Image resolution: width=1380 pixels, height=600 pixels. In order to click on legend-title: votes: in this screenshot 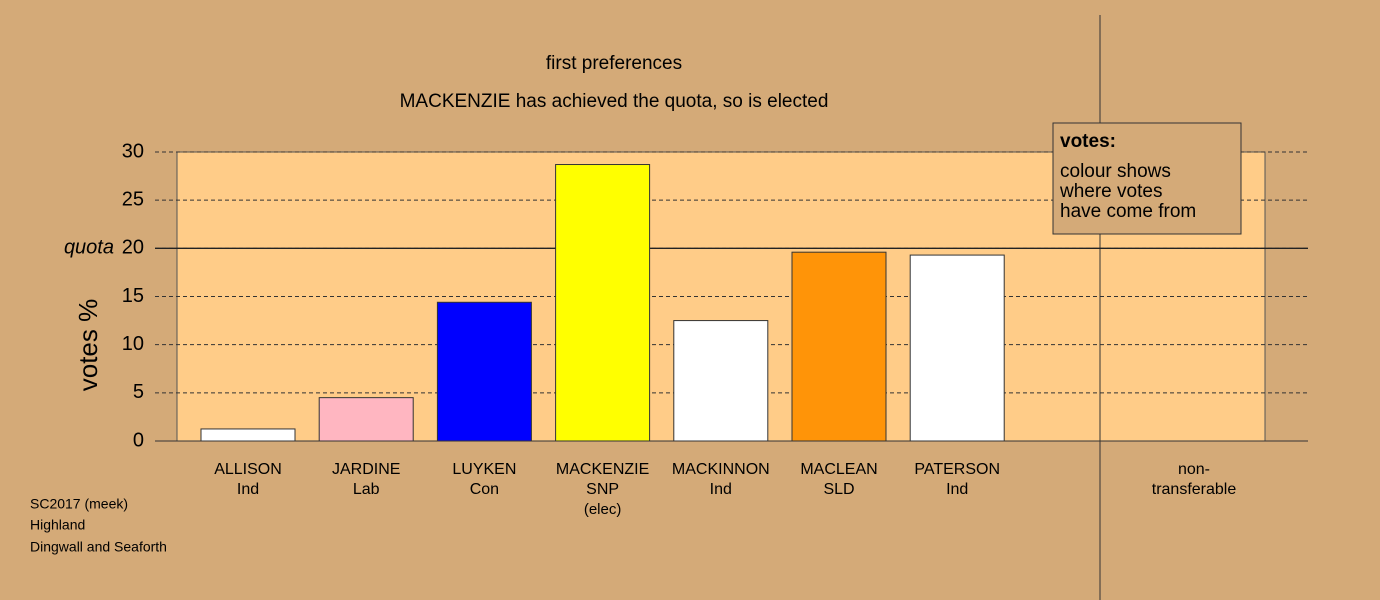, I will do `click(1088, 141)`.